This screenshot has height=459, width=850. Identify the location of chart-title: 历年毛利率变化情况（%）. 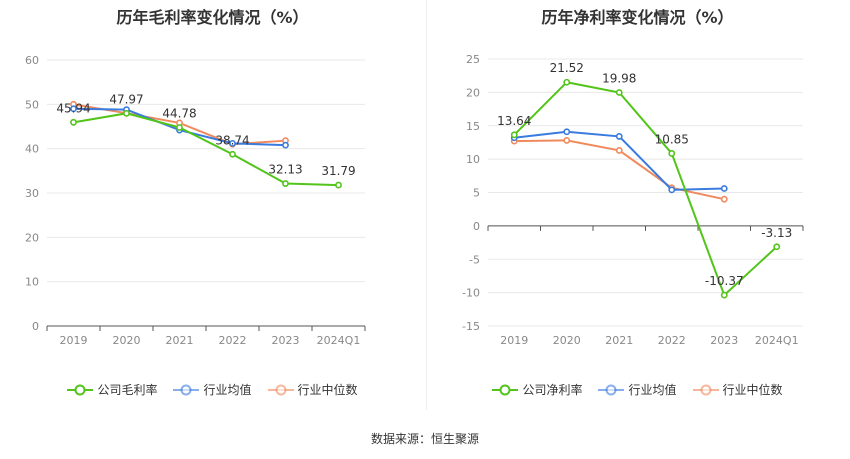
(212, 17).